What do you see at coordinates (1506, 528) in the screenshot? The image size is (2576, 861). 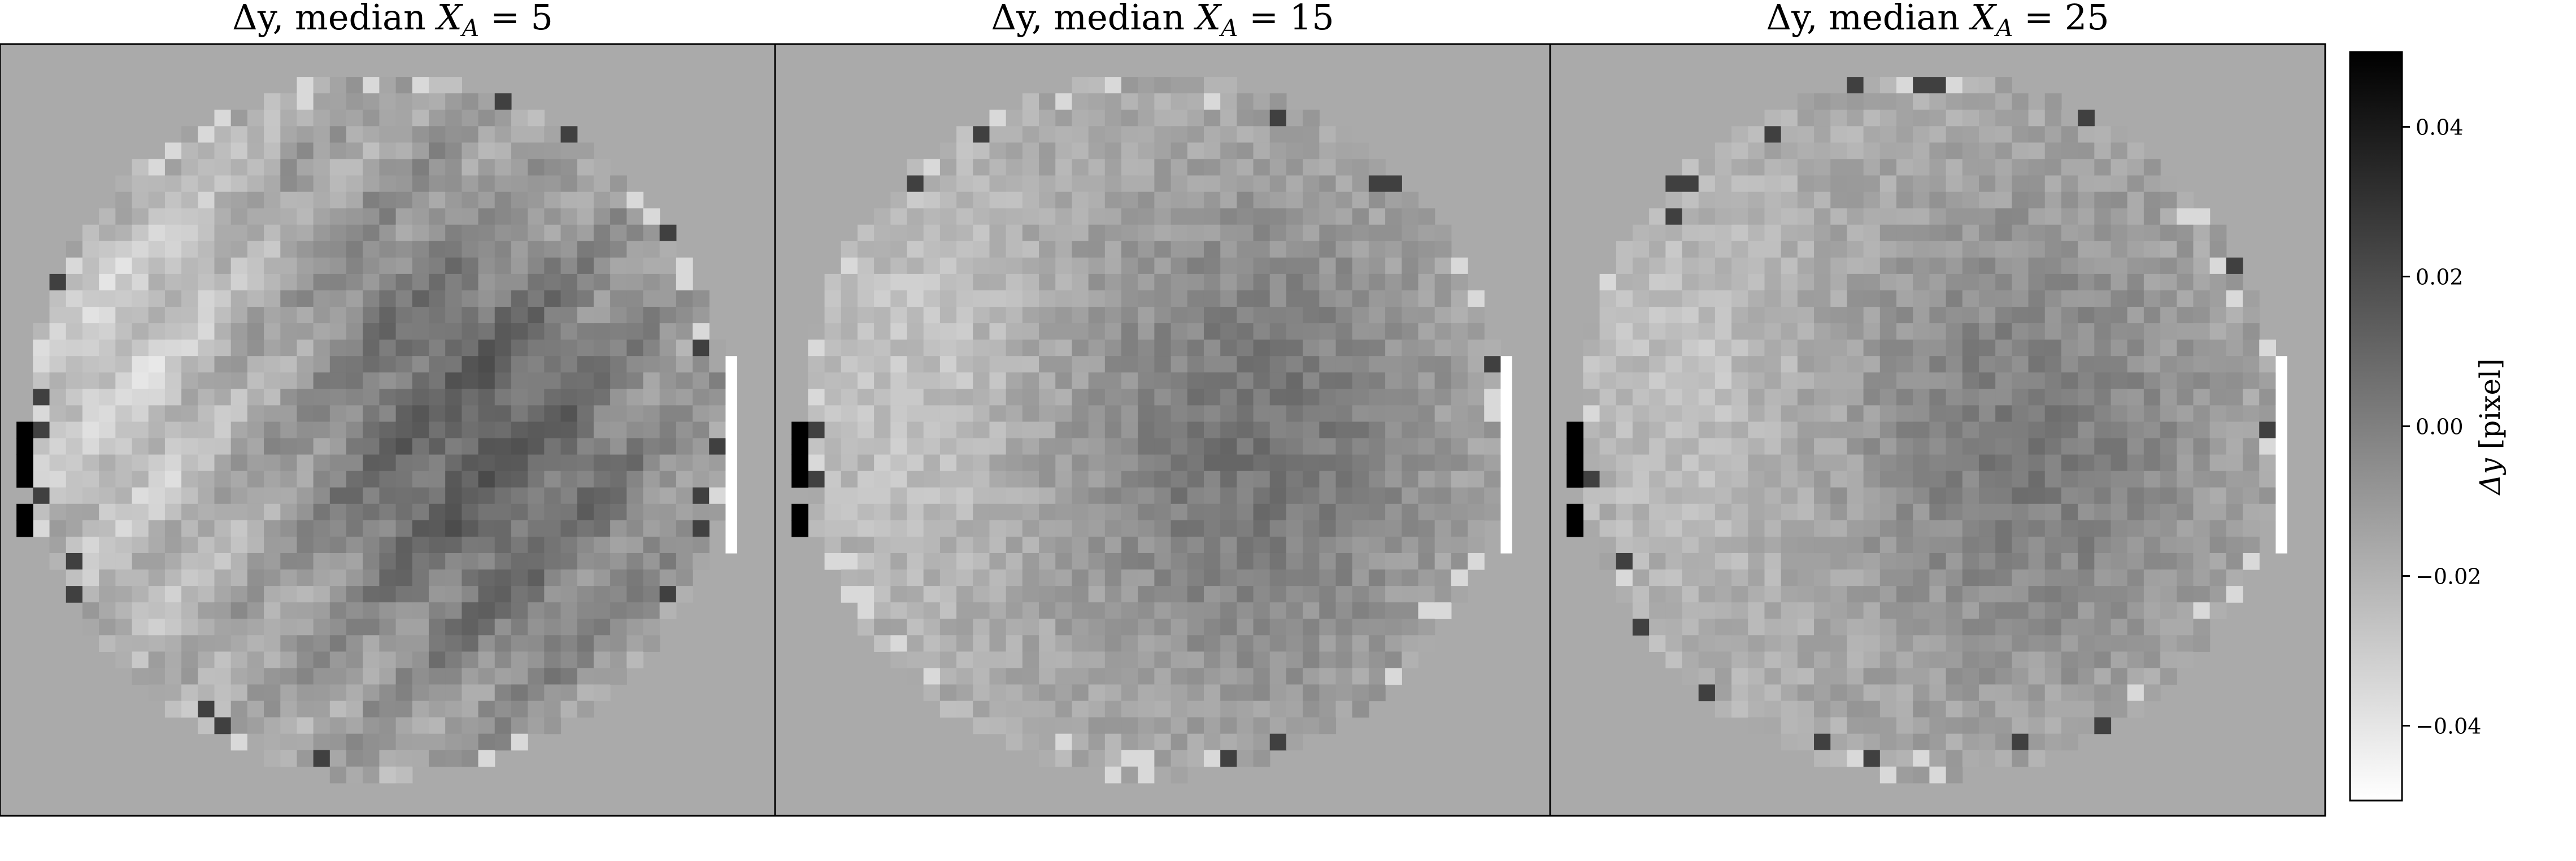 I see `edge-cell-light` at bounding box center [1506, 528].